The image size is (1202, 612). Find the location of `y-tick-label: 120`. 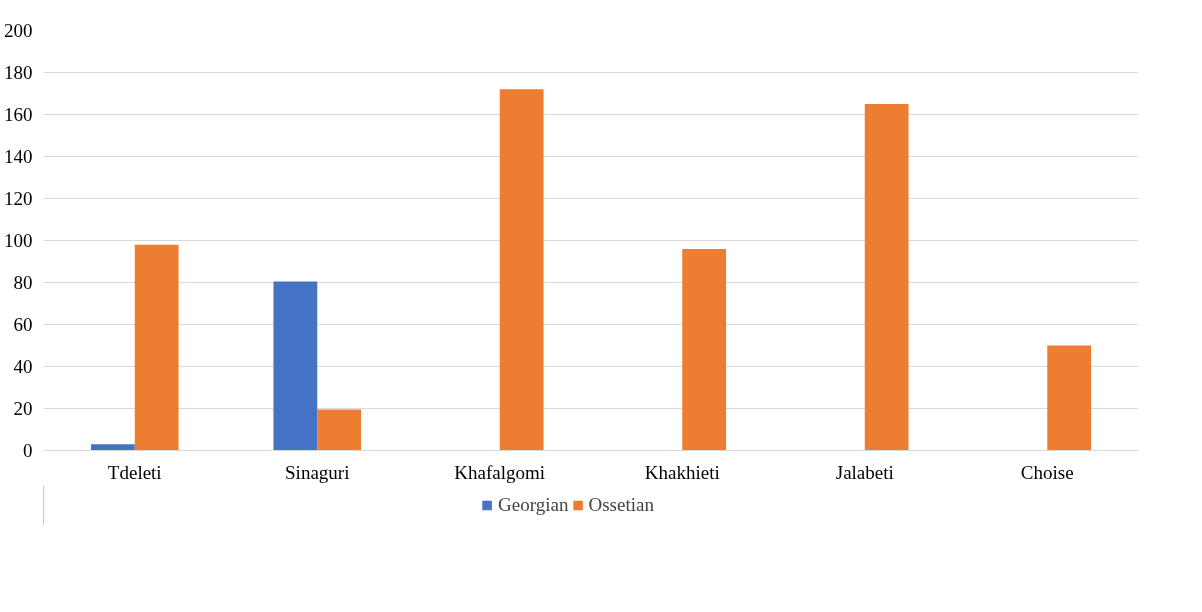

y-tick-label: 120 is located at coordinates (18, 198).